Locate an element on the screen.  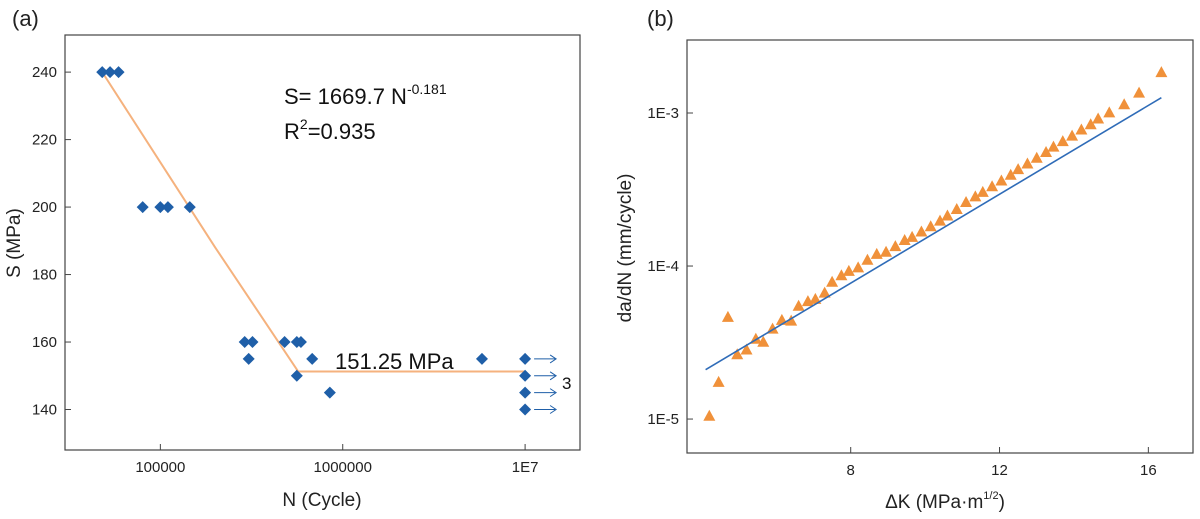
panel-b-x-axis-label: ΔK (MPa·m1/2) is located at coordinates (945, 501).